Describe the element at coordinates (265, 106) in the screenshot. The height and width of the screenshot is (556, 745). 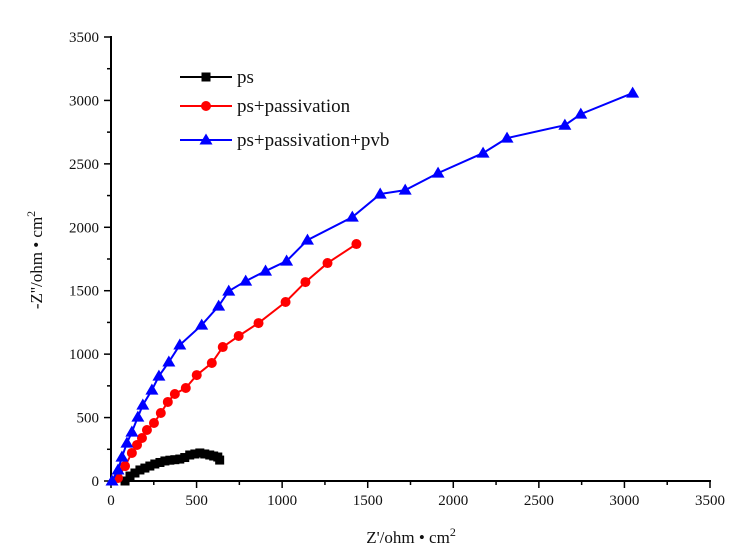
I see `legend-item: ps+passivation` at that location.